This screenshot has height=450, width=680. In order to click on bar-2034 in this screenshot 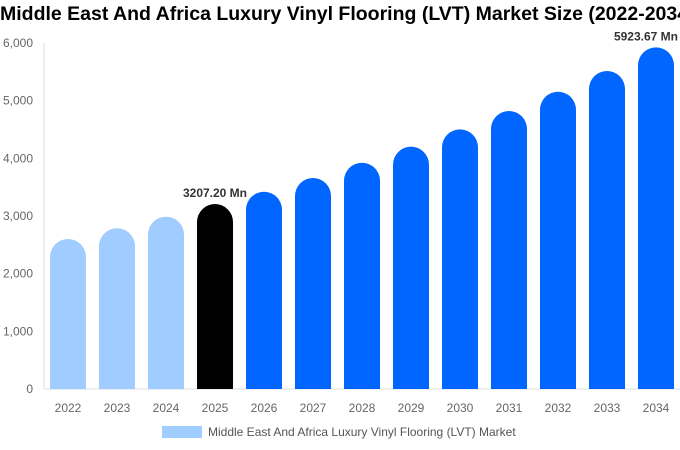, I will do `click(656, 218)`.